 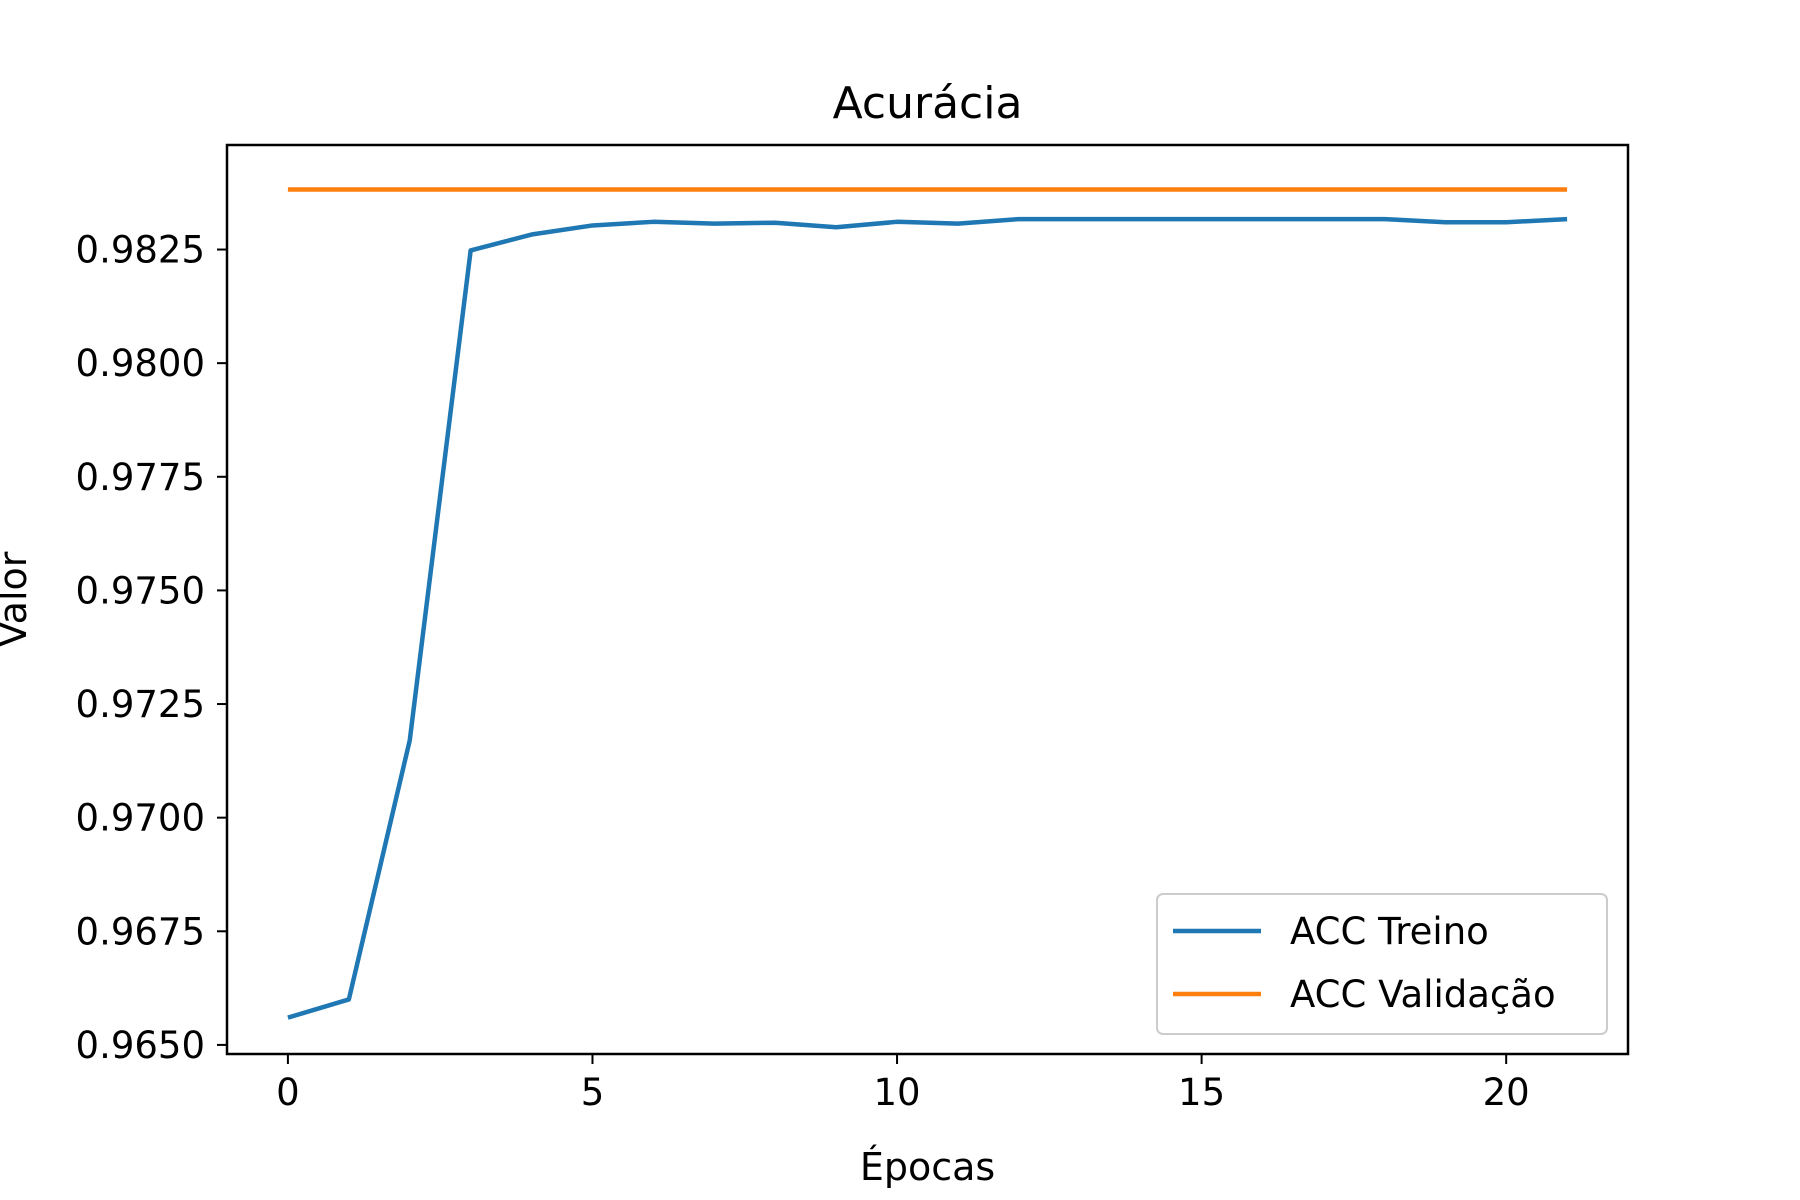 What do you see at coordinates (140, 931) in the screenshot?
I see `y-tick-label: 0.9675` at bounding box center [140, 931].